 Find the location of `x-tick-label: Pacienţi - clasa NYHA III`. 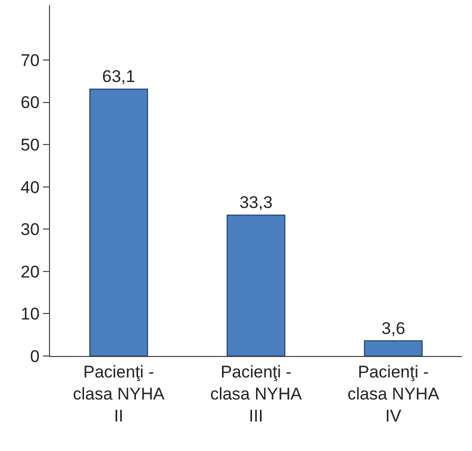

x-tick-label: Pacienţi - clasa NYHA III is located at coordinates (256, 394).